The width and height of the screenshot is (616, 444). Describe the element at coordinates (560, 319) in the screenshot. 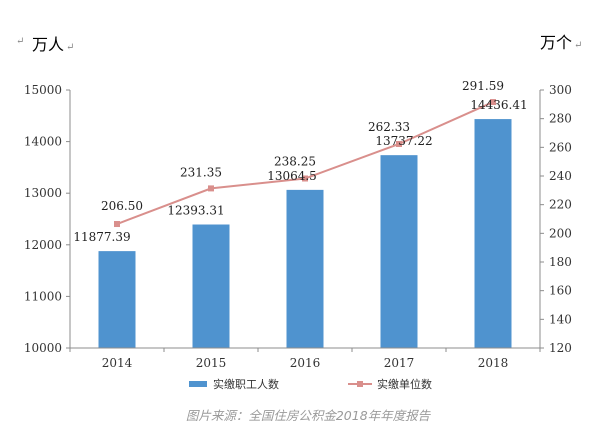

I see `right-tick-label: 140` at that location.